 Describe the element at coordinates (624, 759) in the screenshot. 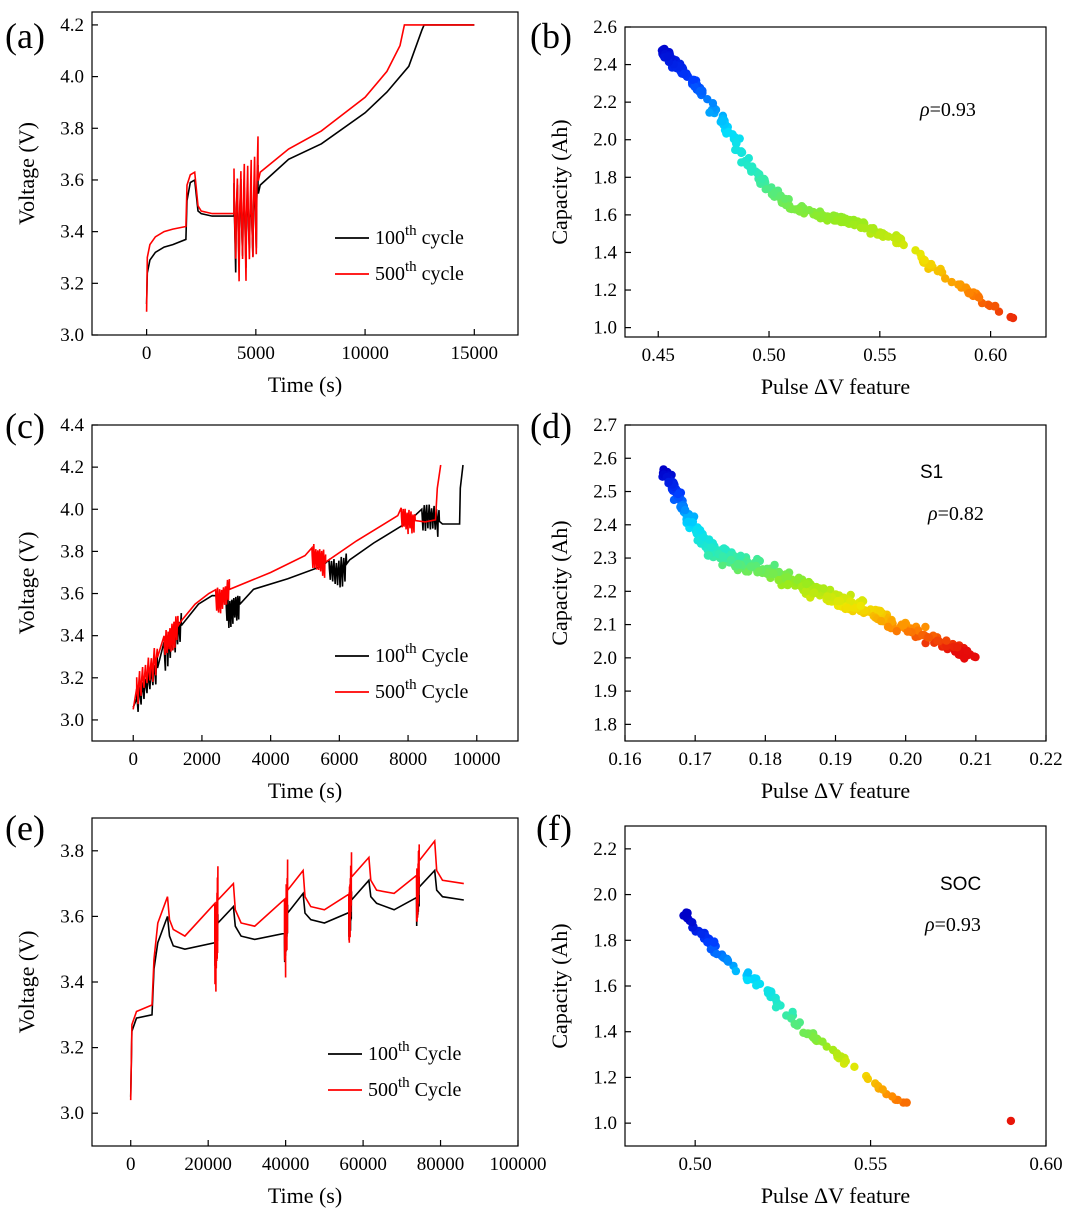

I see `x-tick-label: 0.16` at that location.